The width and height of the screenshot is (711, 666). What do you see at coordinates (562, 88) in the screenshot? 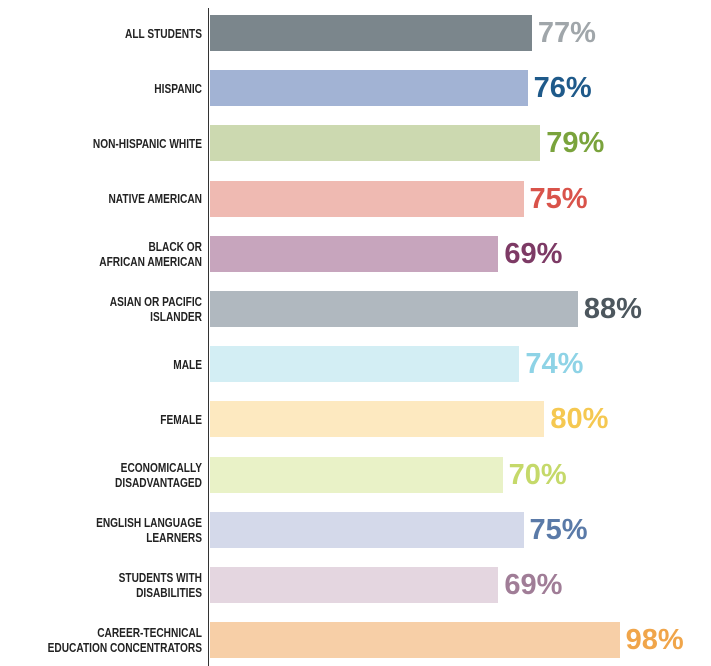
I see `value-label: 76%` at bounding box center [562, 88].